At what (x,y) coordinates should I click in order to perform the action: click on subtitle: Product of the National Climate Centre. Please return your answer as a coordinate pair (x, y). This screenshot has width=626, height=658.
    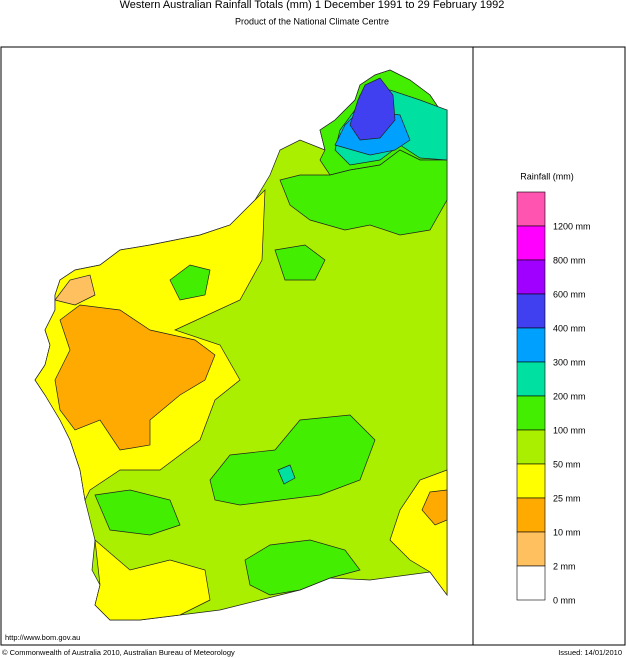
    Looking at the image, I should click on (312, 21).